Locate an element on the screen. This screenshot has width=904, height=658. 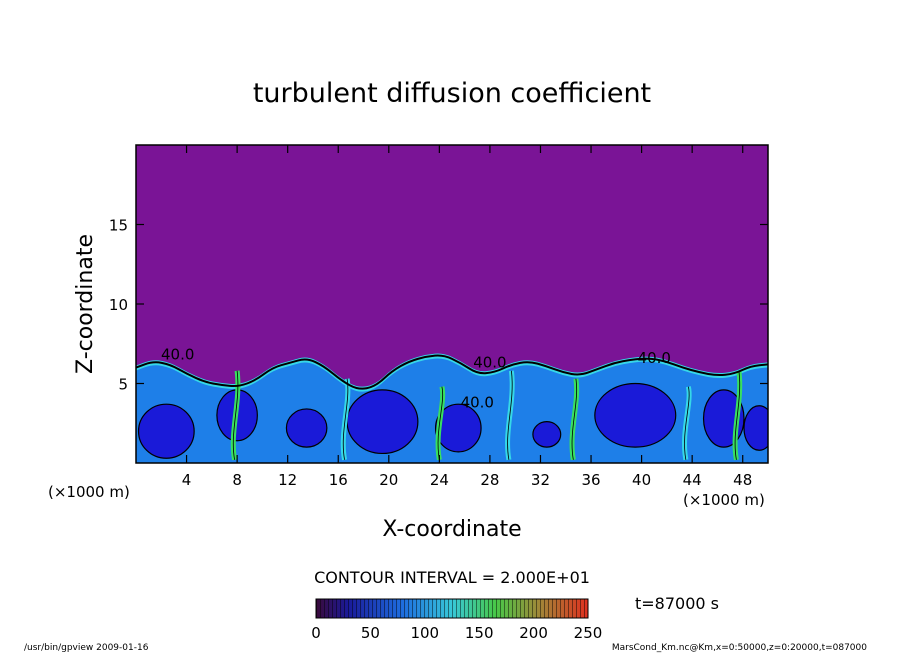
colorbar-tick-label: 150 is located at coordinates (479, 633).